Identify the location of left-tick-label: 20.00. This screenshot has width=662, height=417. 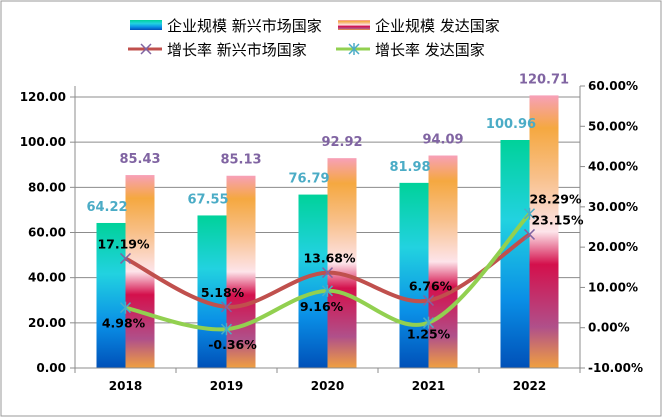
(47, 323).